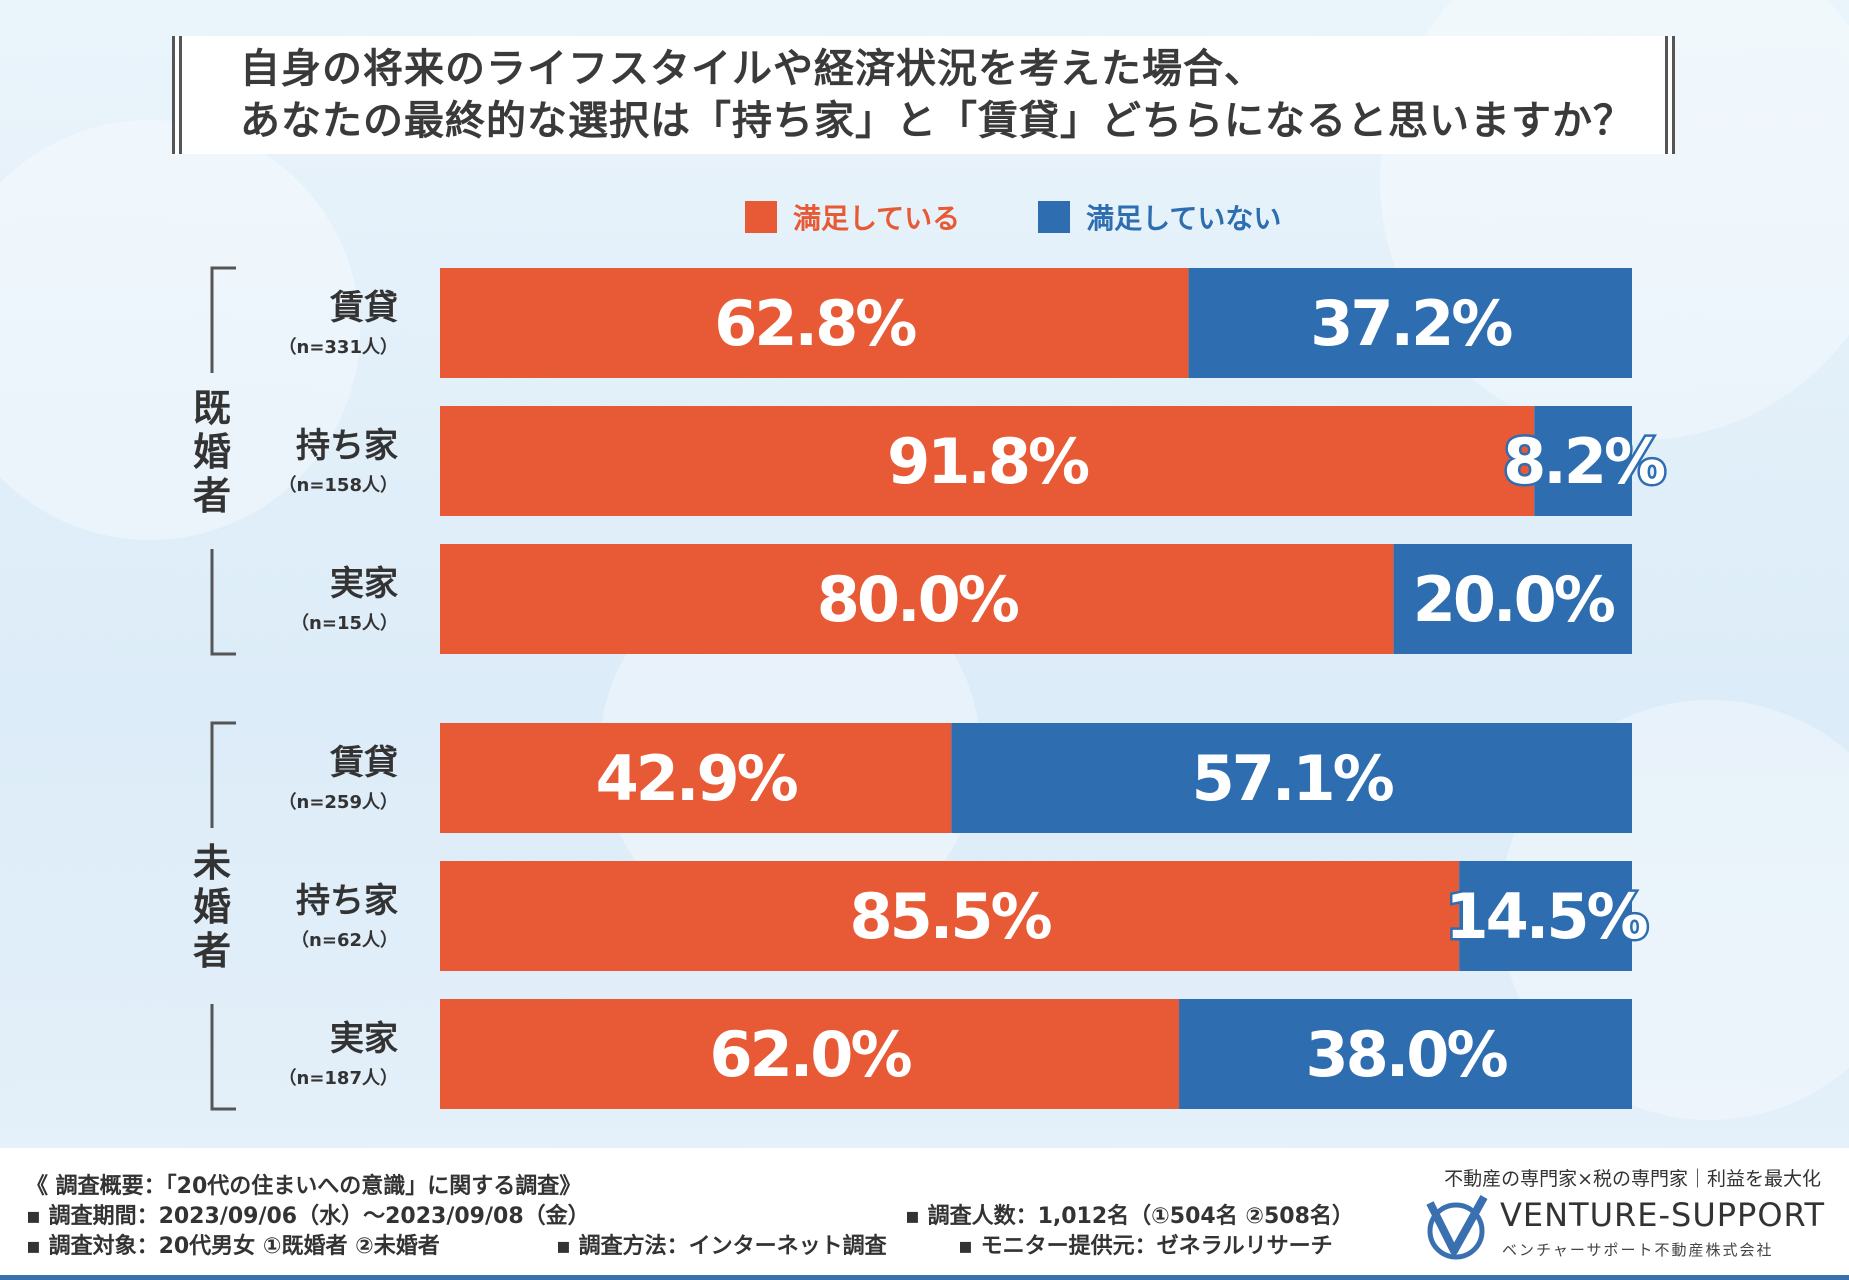 This screenshot has width=1849, height=1280. I want to click on survey-period: ▪ 調査期間：2023/09/06（水）～2023/09/08（金）, so click(308, 1216).